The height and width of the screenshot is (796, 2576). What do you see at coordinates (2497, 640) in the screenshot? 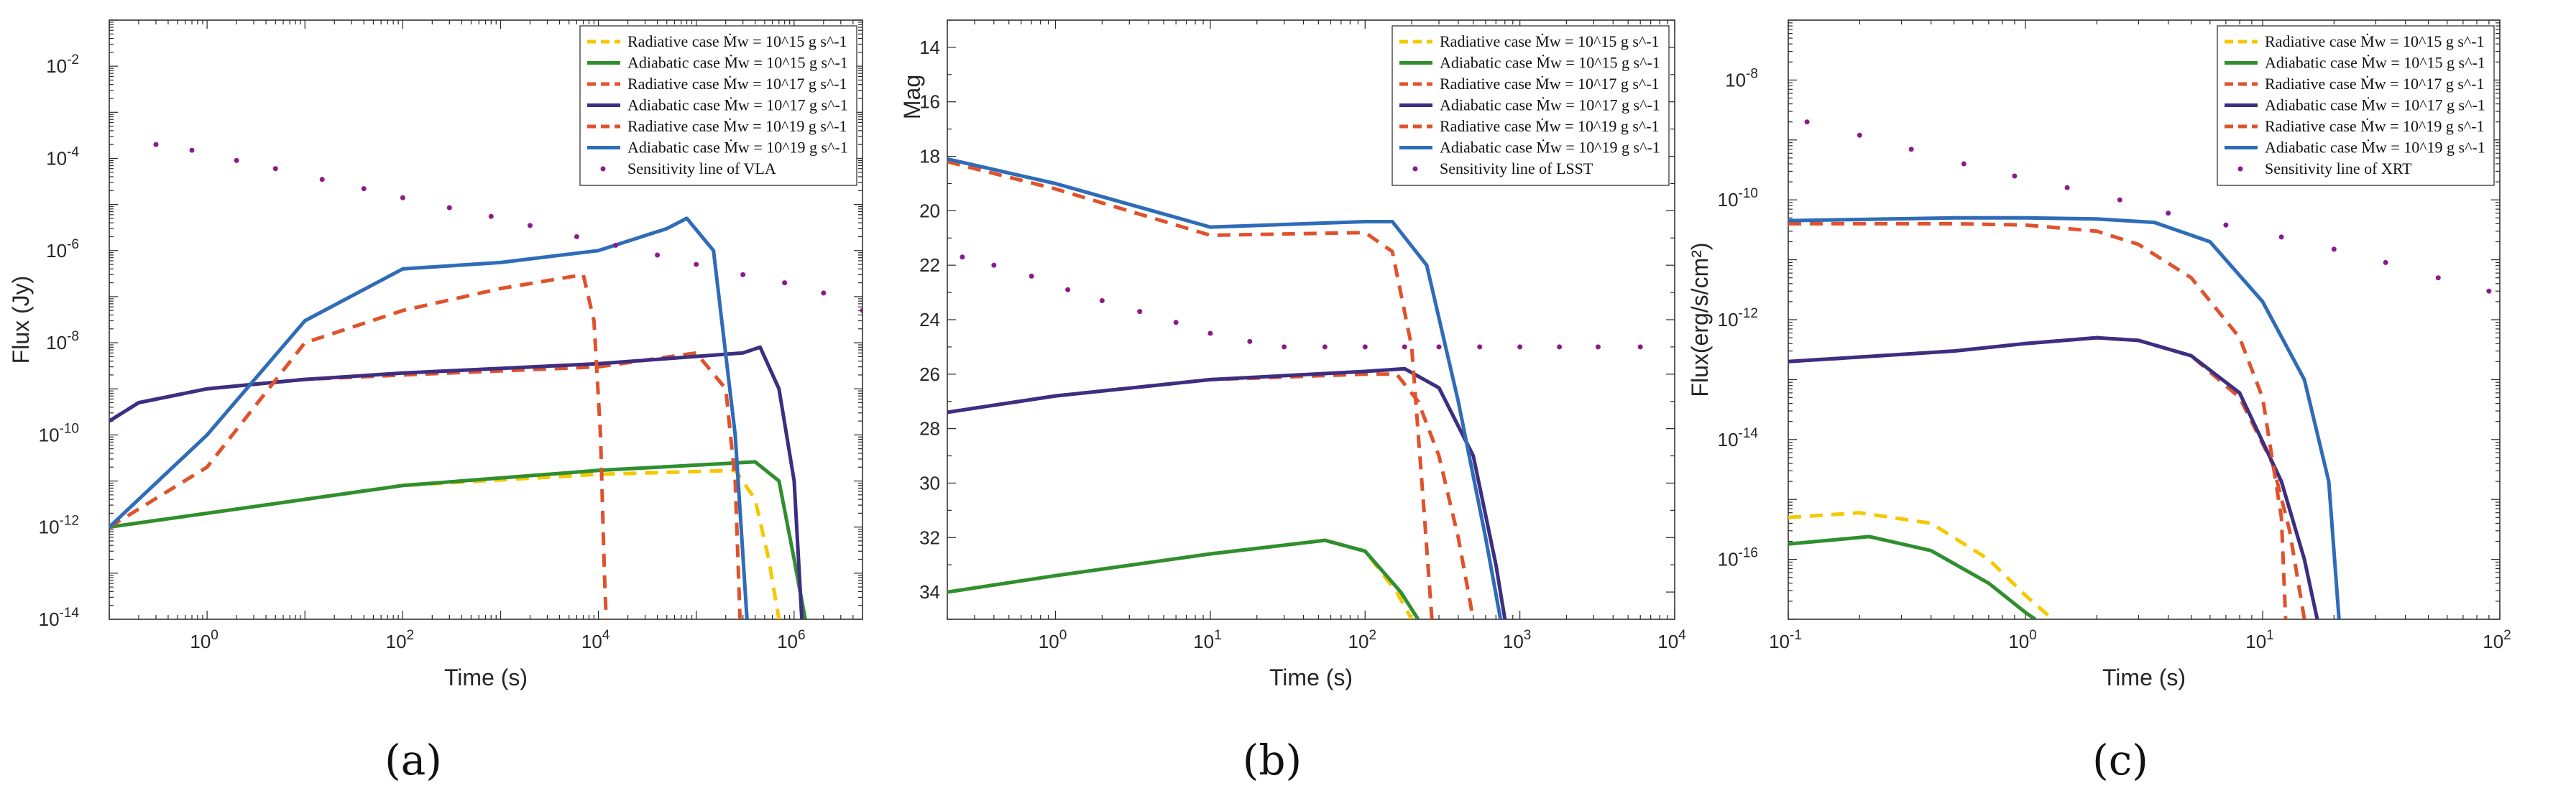
I see `x-tick-label: 10²` at bounding box center [2497, 640].